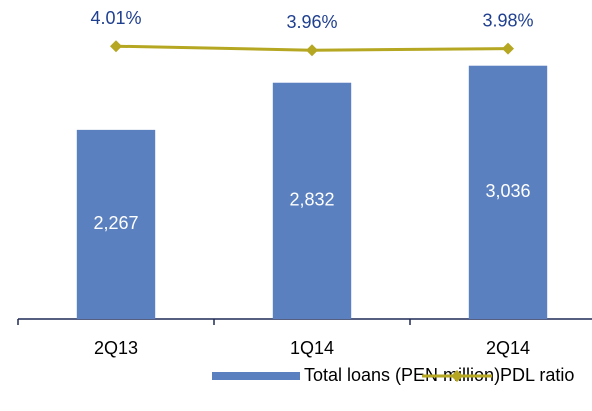 The image size is (592, 411). I want to click on x-tick-label: 2Q14, so click(508, 348).